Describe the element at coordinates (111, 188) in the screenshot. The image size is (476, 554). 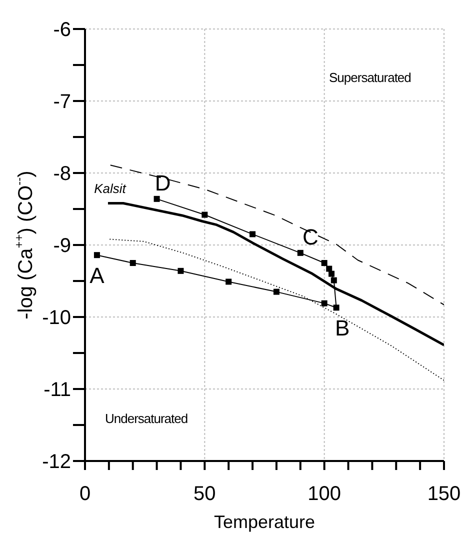
I see `series-label: Kalsit` at that location.